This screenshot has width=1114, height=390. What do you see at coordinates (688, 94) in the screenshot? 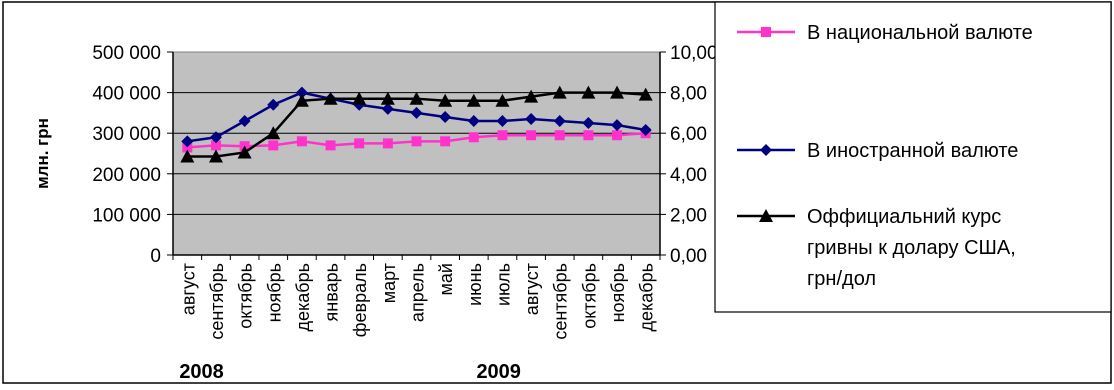
I see `y2-tick-label: 8,00` at bounding box center [688, 94].